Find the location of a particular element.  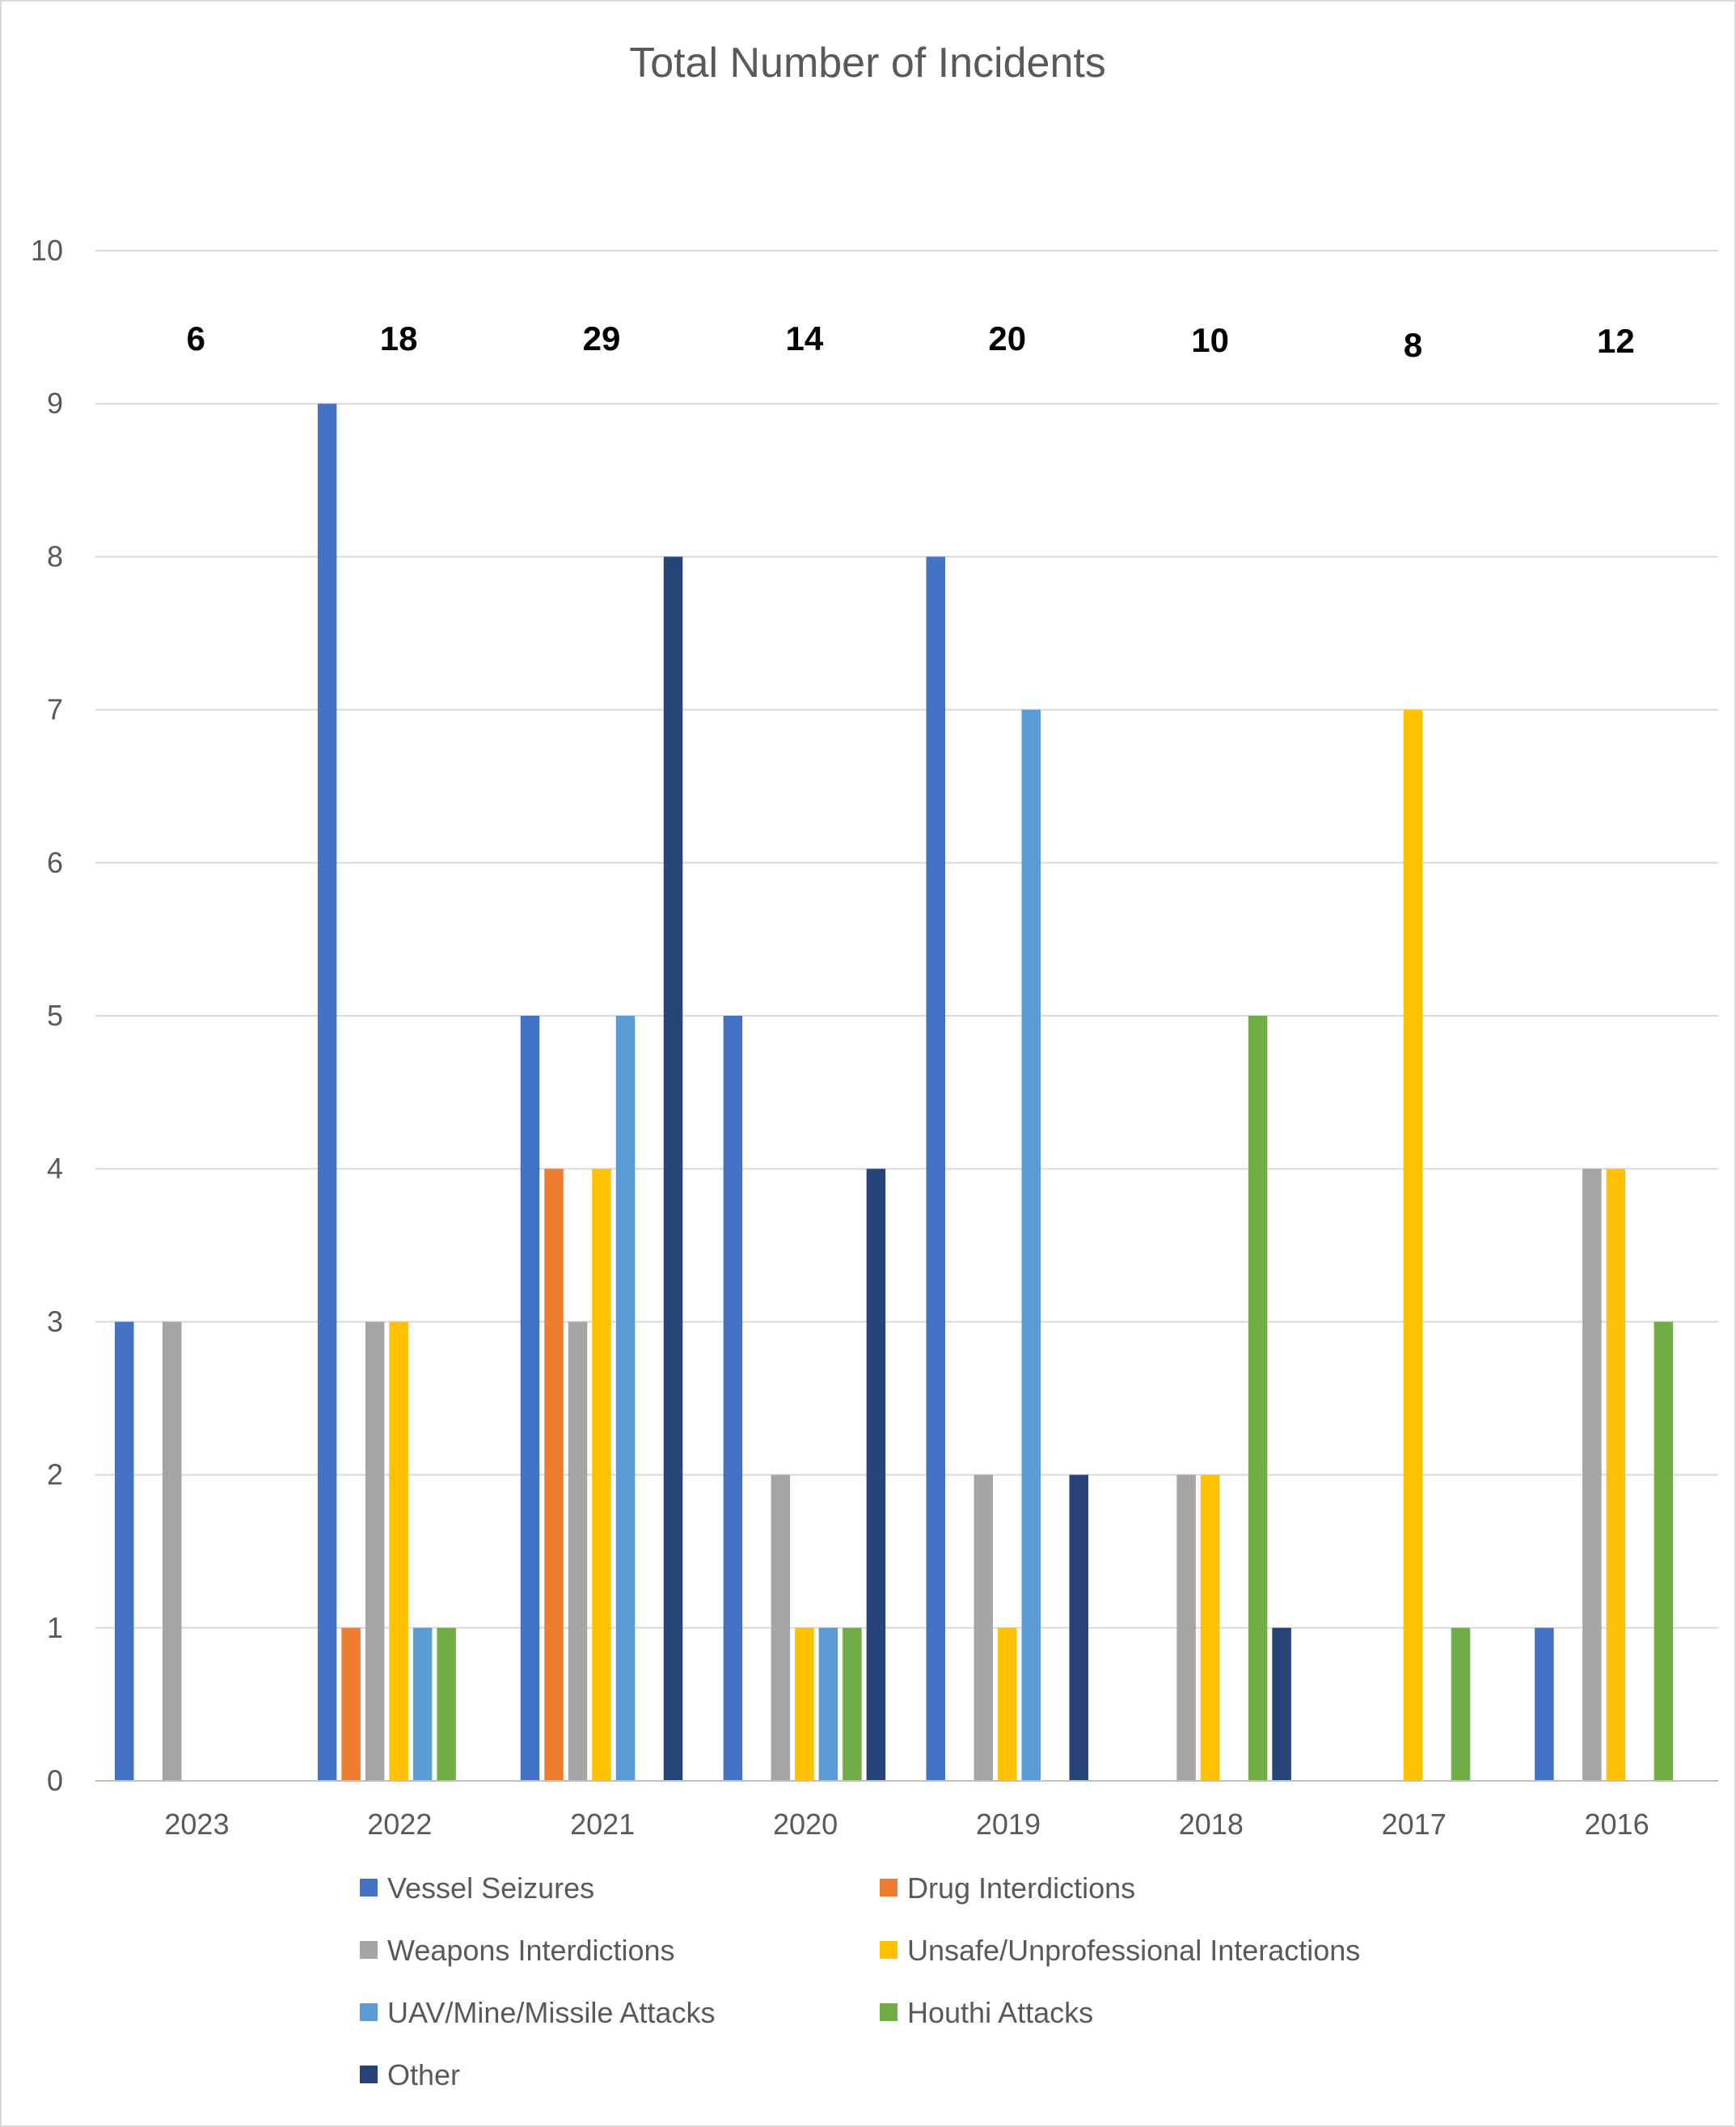

legend-label: Houthi Attacks is located at coordinates (1000, 2013).